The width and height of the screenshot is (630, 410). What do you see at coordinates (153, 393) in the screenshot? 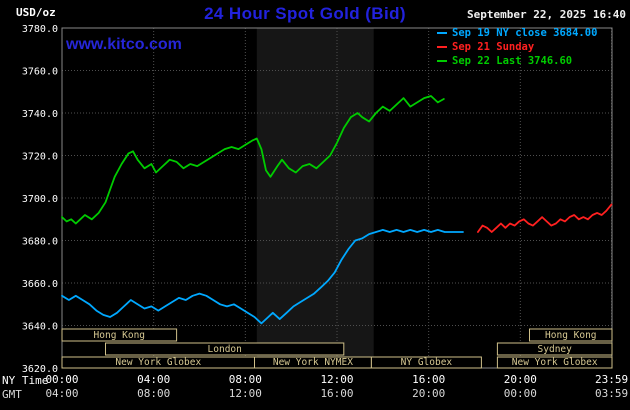
I see `x-tick-gmt-label: 08:00` at bounding box center [153, 393].